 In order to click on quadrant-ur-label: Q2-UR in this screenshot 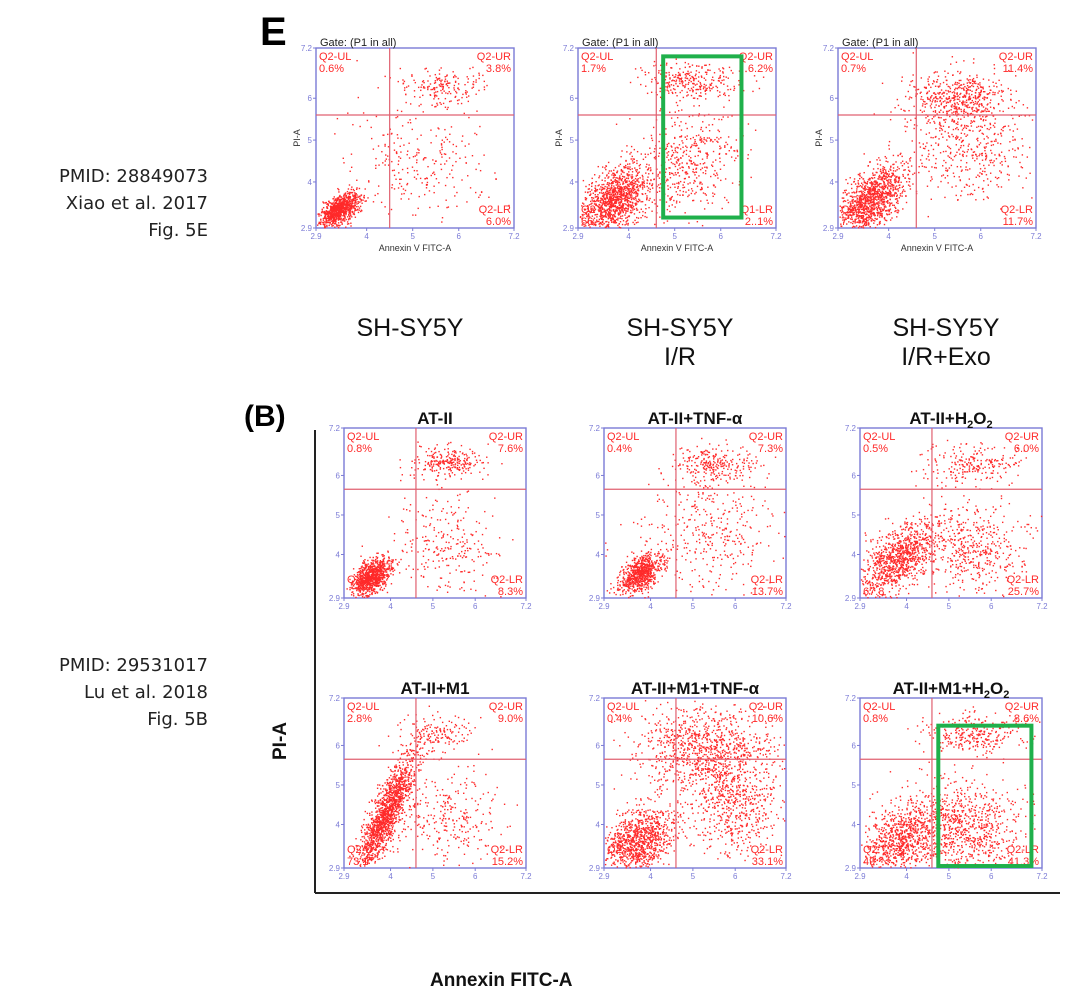, I will do `click(494, 57)`.